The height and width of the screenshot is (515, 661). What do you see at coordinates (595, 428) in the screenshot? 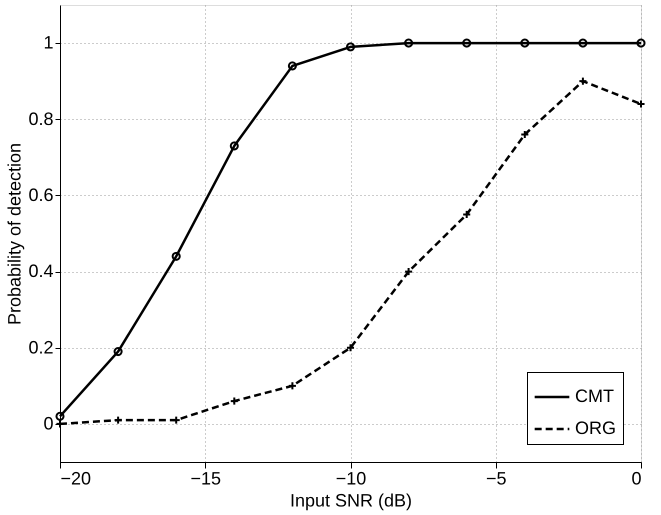
I see `legend-label: ORG` at bounding box center [595, 428].